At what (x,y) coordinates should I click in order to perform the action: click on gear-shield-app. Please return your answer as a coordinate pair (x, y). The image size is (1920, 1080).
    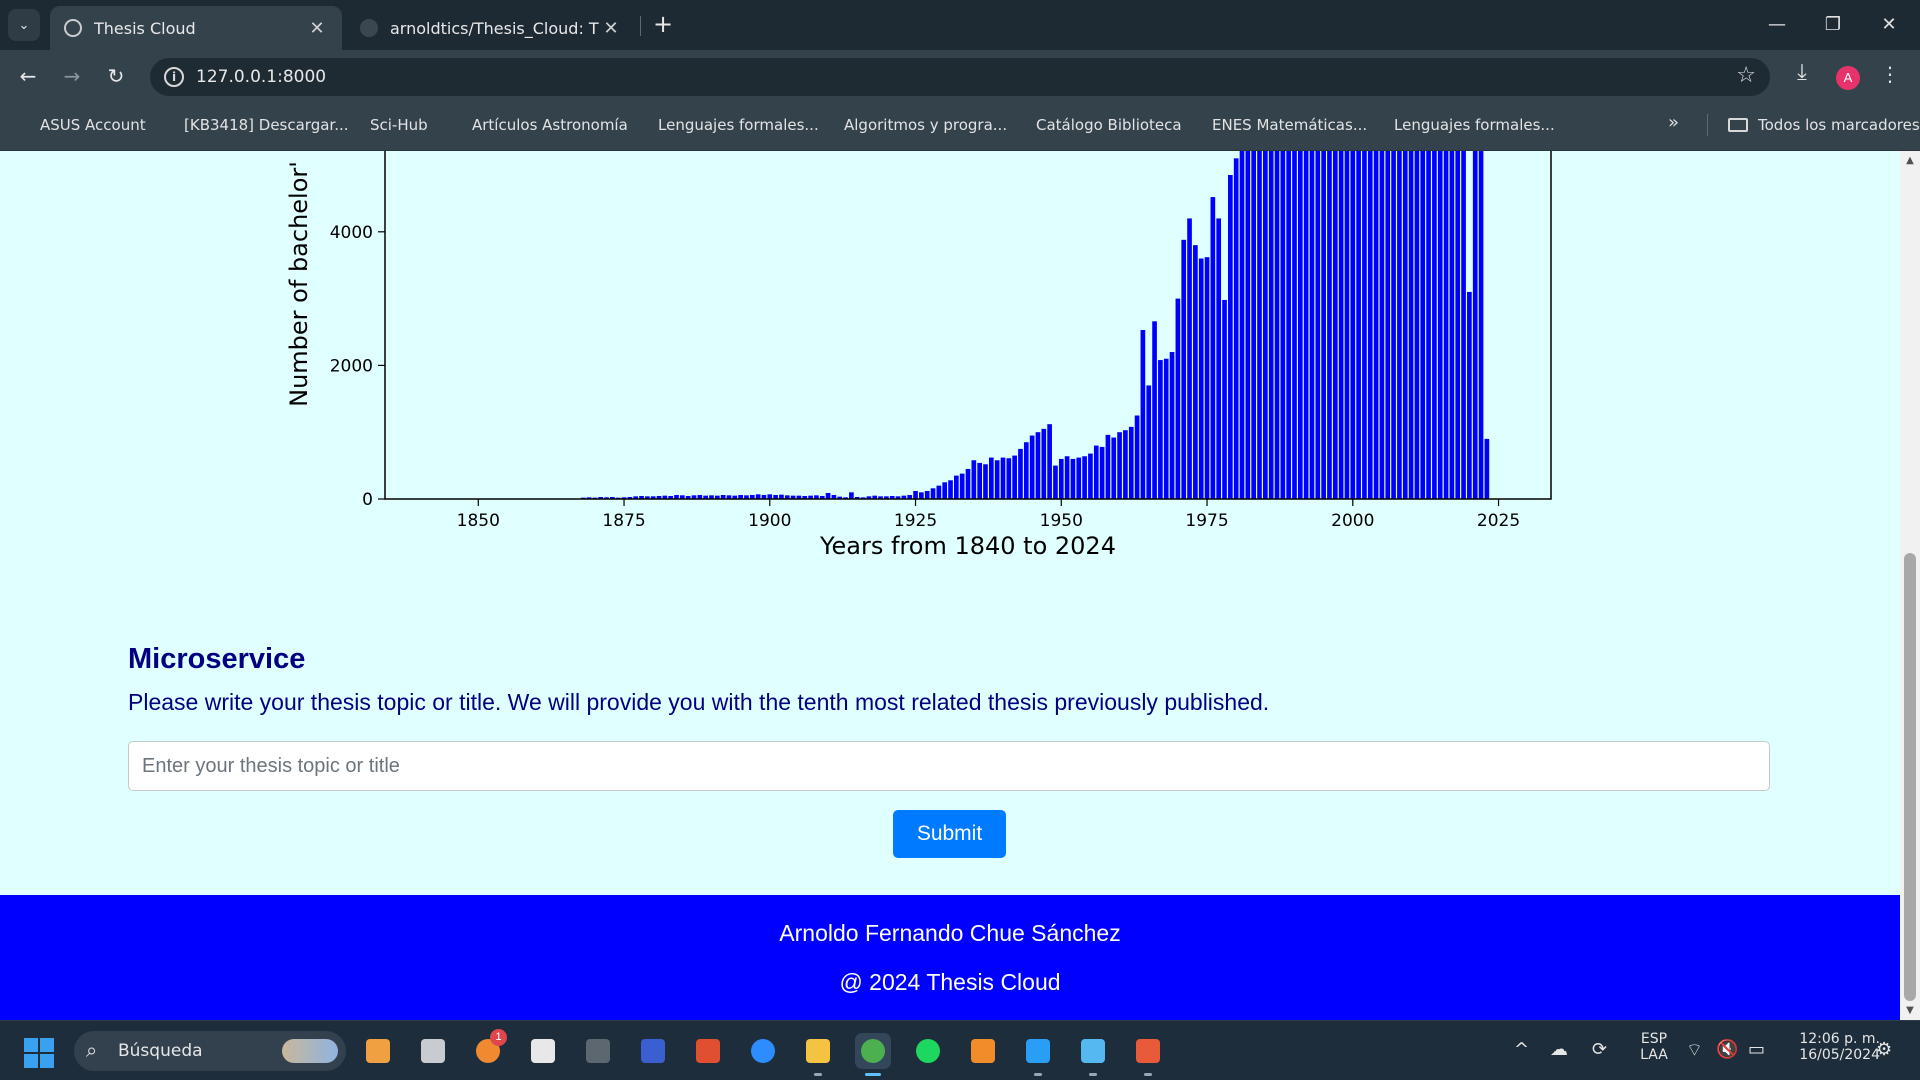
    Looking at the image, I should click on (598, 1051).